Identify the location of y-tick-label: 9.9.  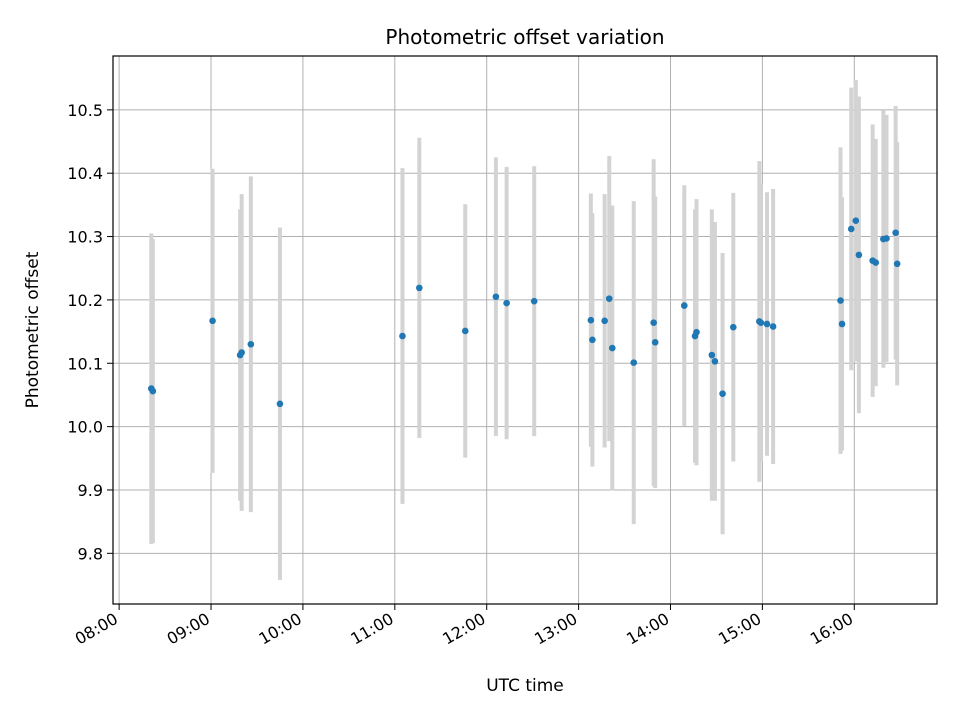
(90, 490).